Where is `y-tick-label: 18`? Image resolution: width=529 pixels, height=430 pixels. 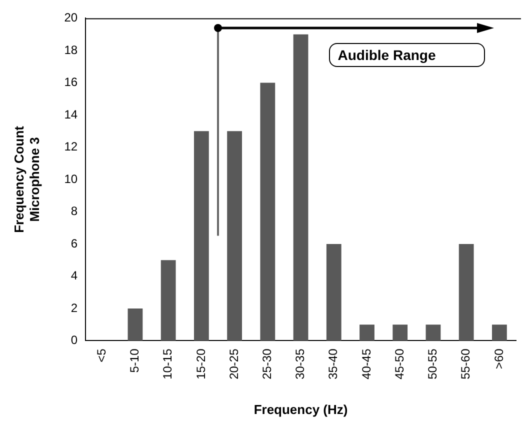
y-tick-label: 18 is located at coordinates (71, 49).